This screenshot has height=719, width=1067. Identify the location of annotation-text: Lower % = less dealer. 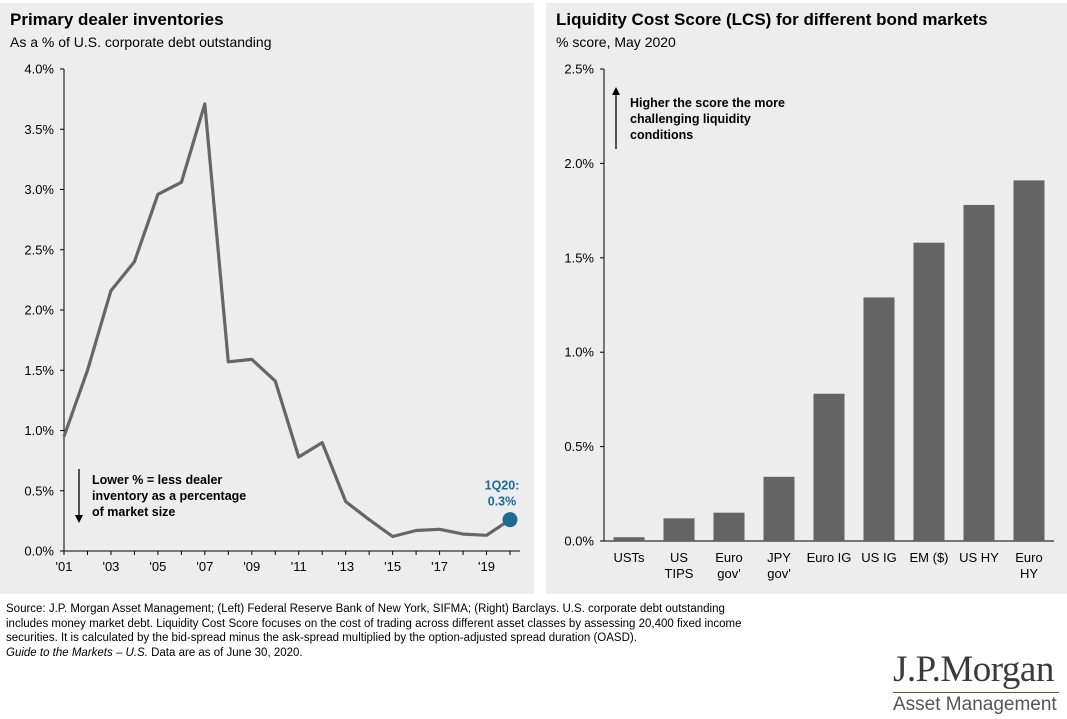
(157, 480).